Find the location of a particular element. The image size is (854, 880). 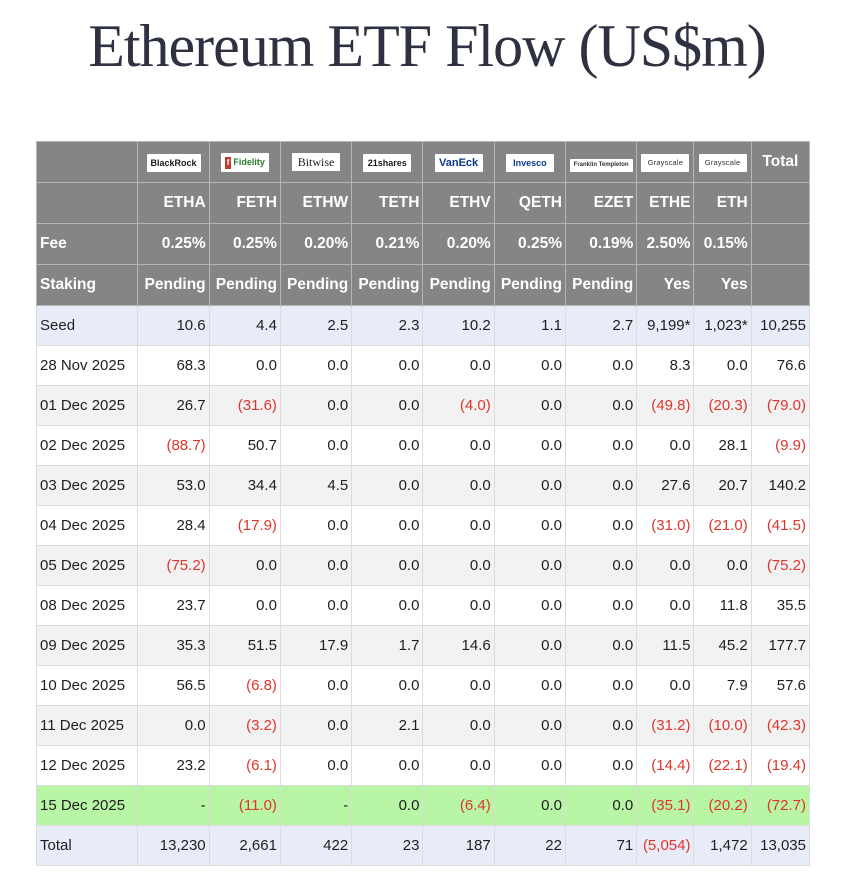

flow-value-cell: 45.2 is located at coordinates (722, 645).